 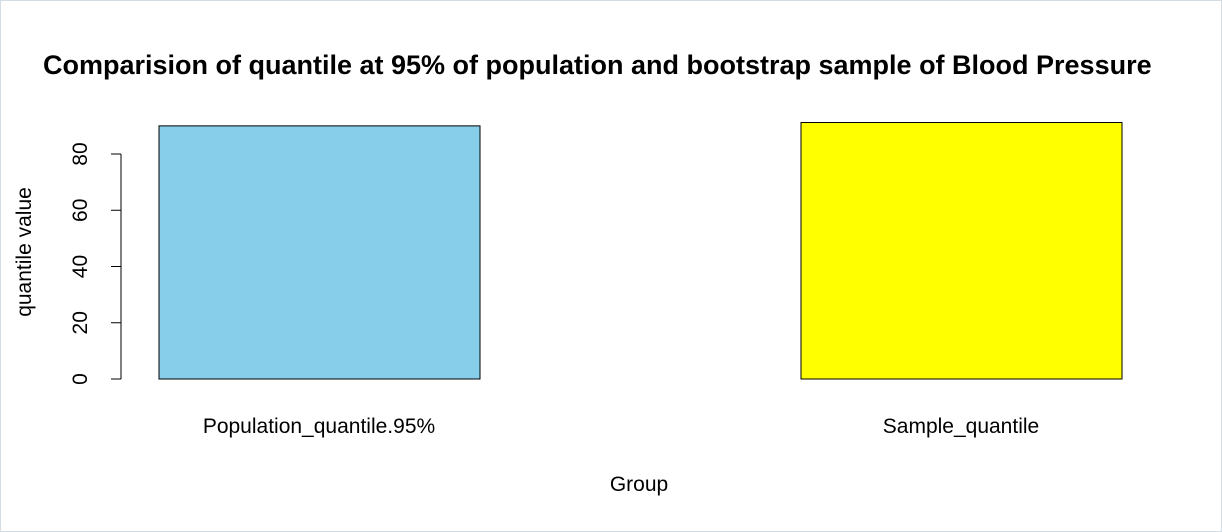 I want to click on x-axis-label: Group, so click(x=639, y=484).